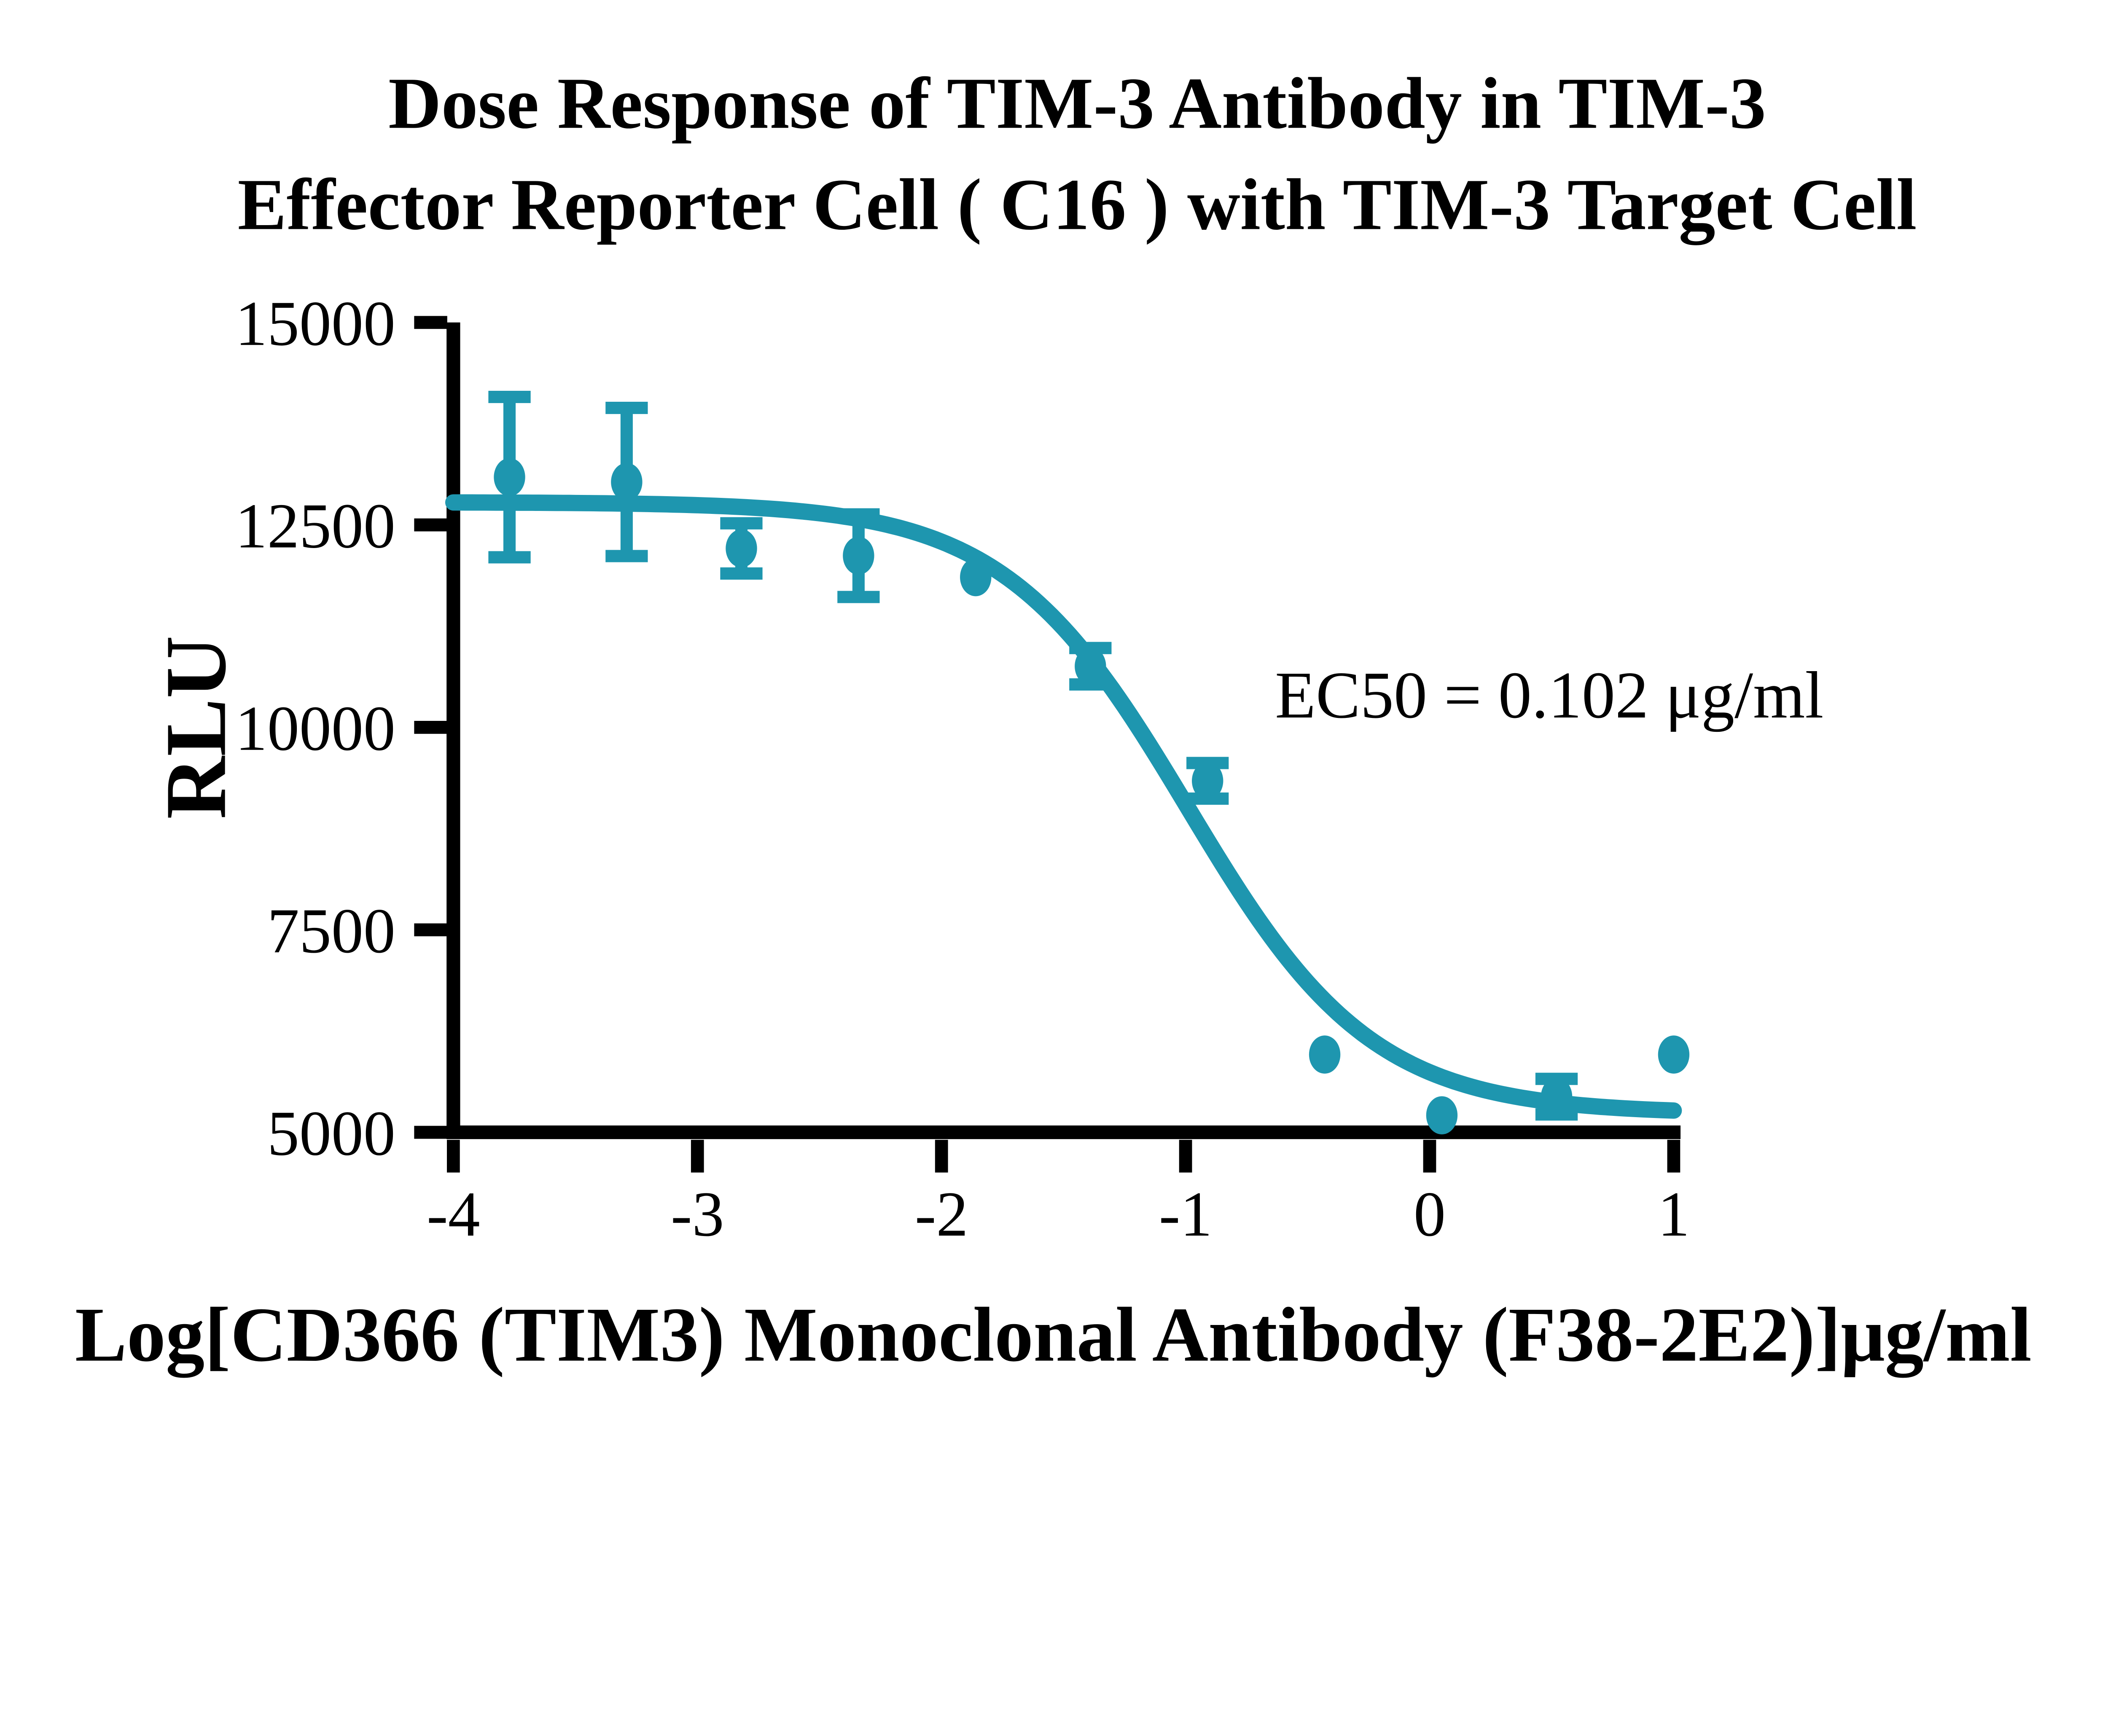 This screenshot has height=1736, width=2108. What do you see at coordinates (315, 323) in the screenshot?
I see `y-tick-label: 15000` at bounding box center [315, 323].